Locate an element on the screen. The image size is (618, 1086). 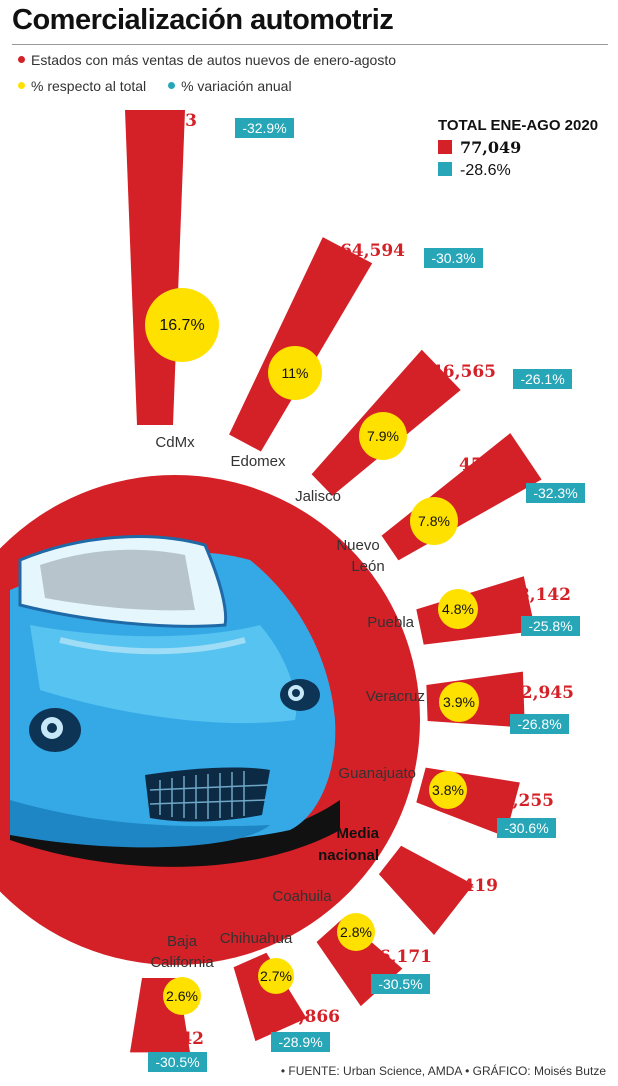
variation-label-guanajuato: -30.6% is located at coordinates (526, 828).